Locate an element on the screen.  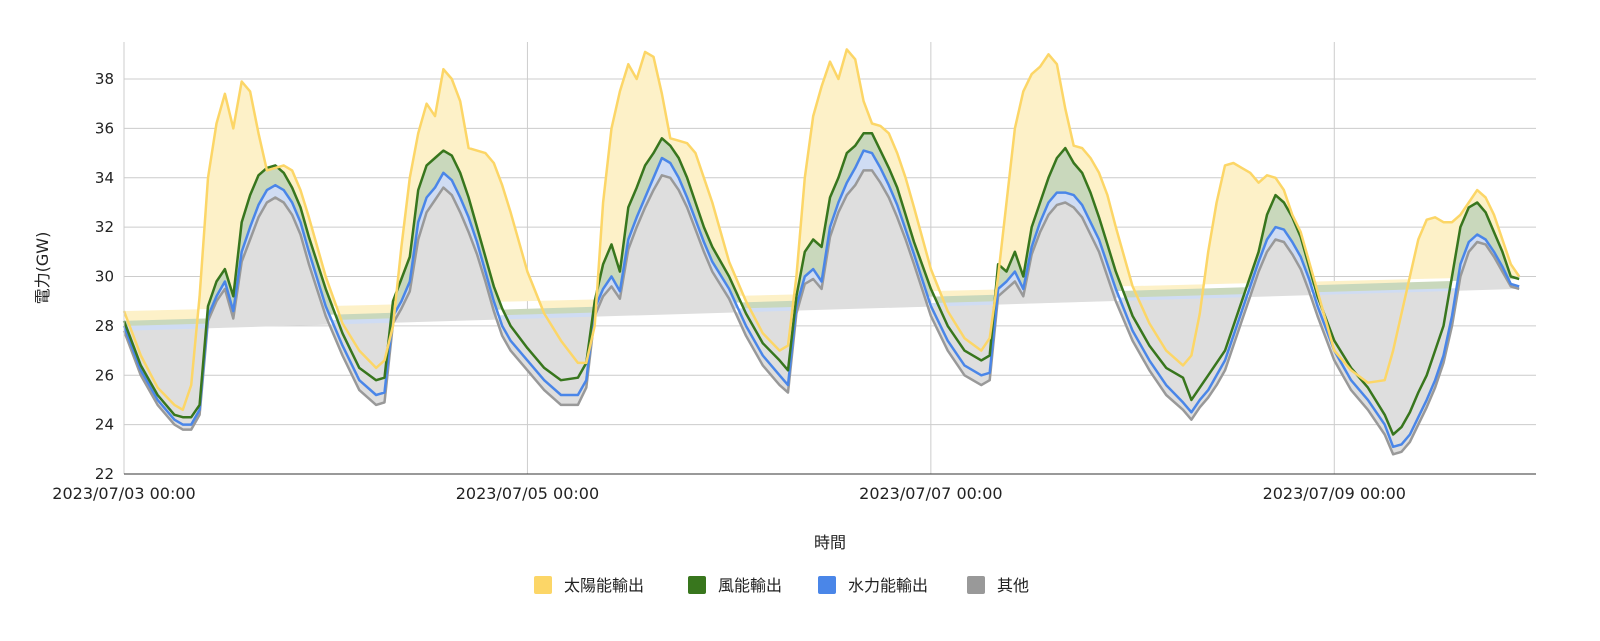
hydro-legend-label: 水力能輸出 is located at coordinates (888, 585).